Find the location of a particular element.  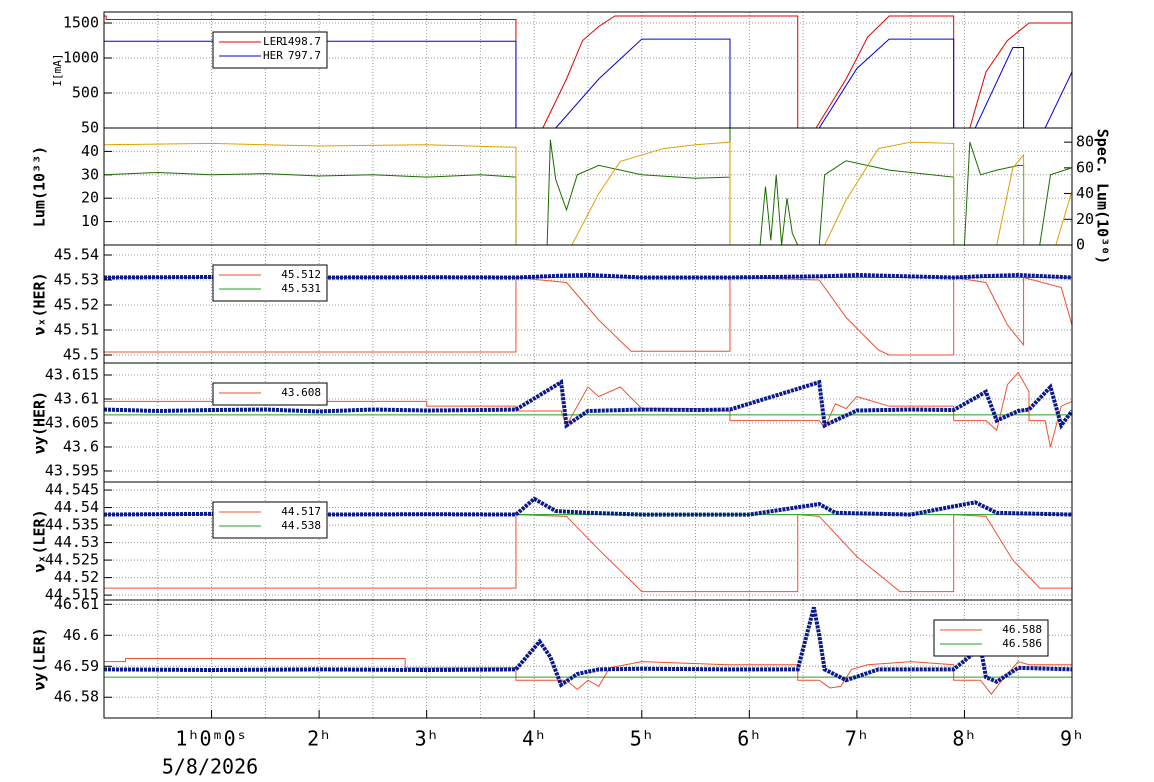

y2-tick-label: 0 is located at coordinates (1080, 245).